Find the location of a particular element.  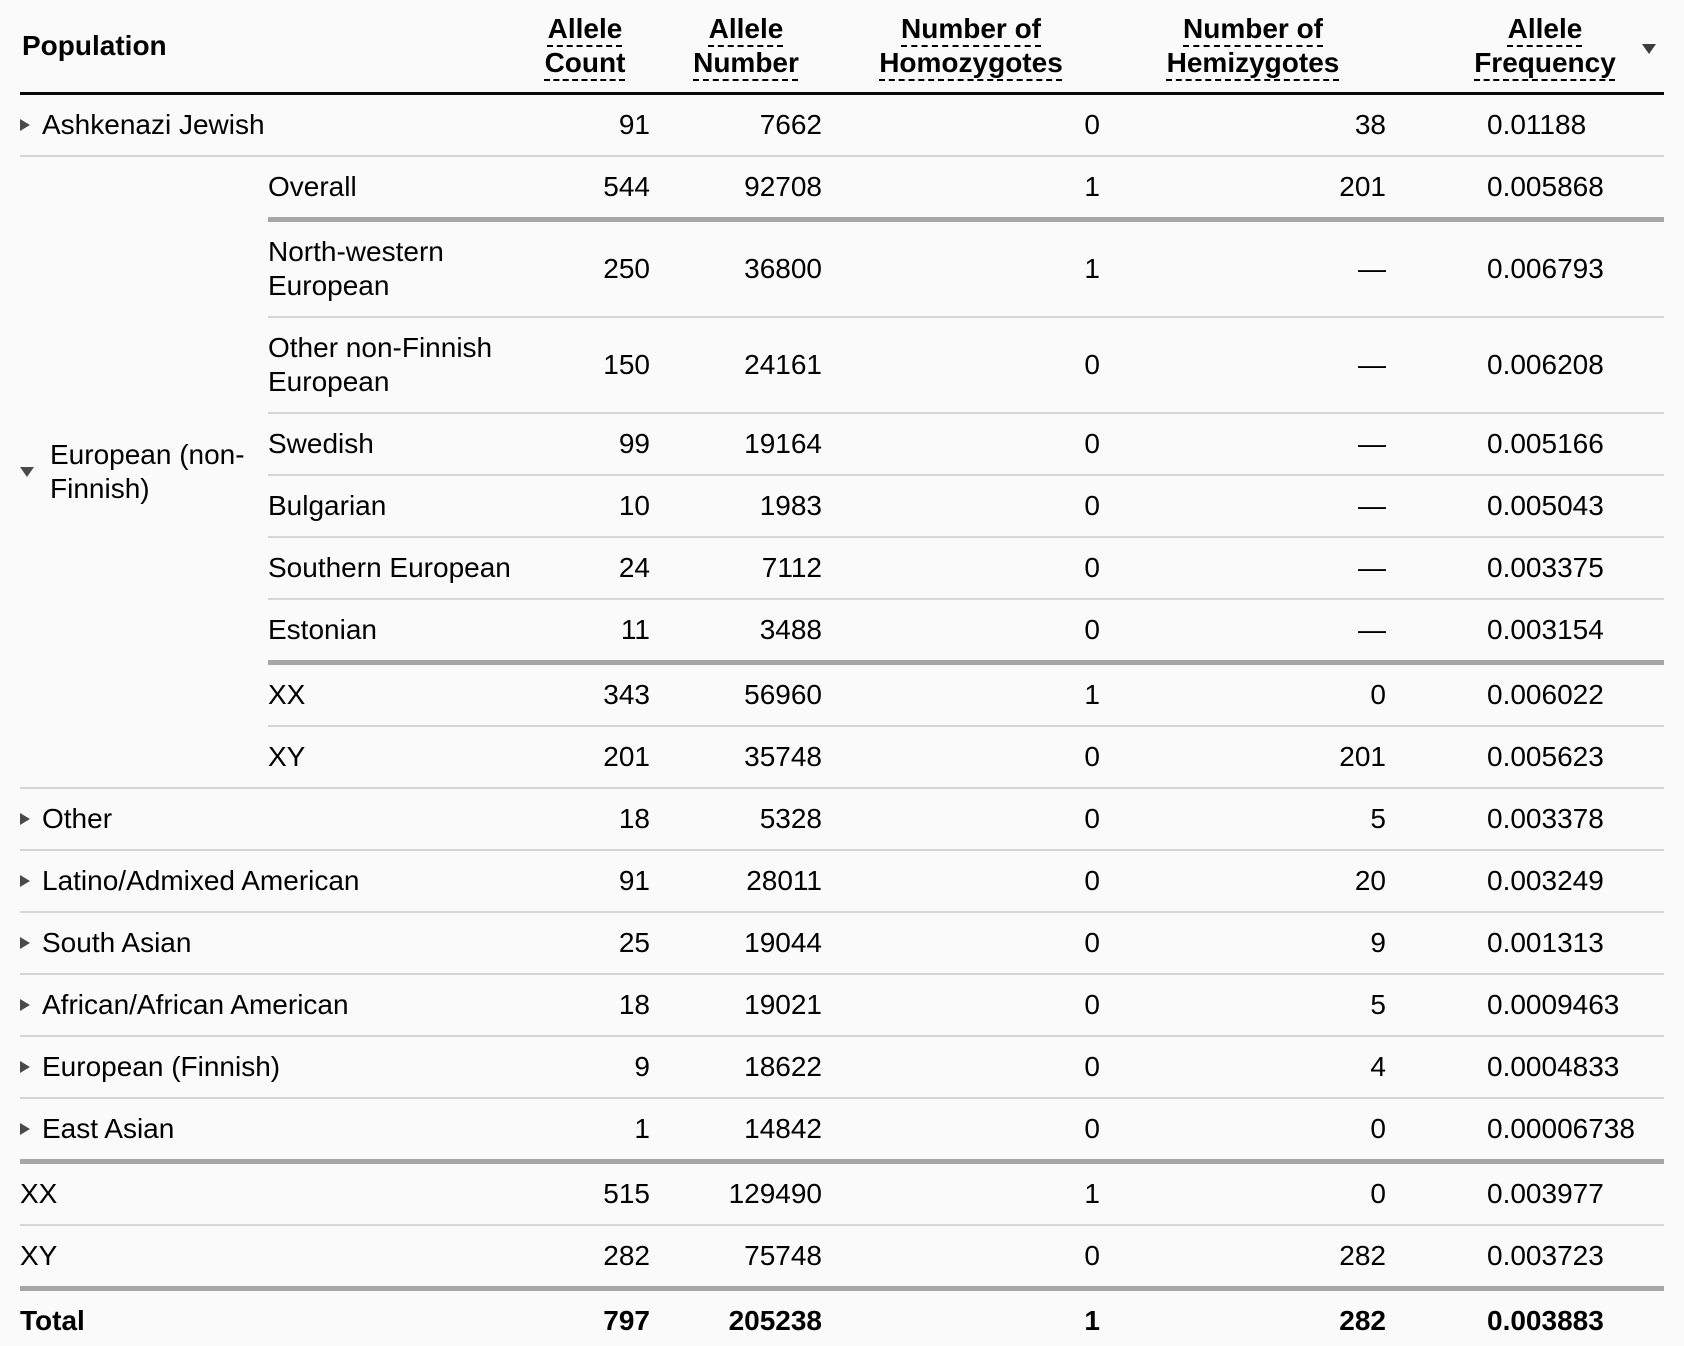

allele-frequency-cell: 0.001313 is located at coordinates (1535, 942).